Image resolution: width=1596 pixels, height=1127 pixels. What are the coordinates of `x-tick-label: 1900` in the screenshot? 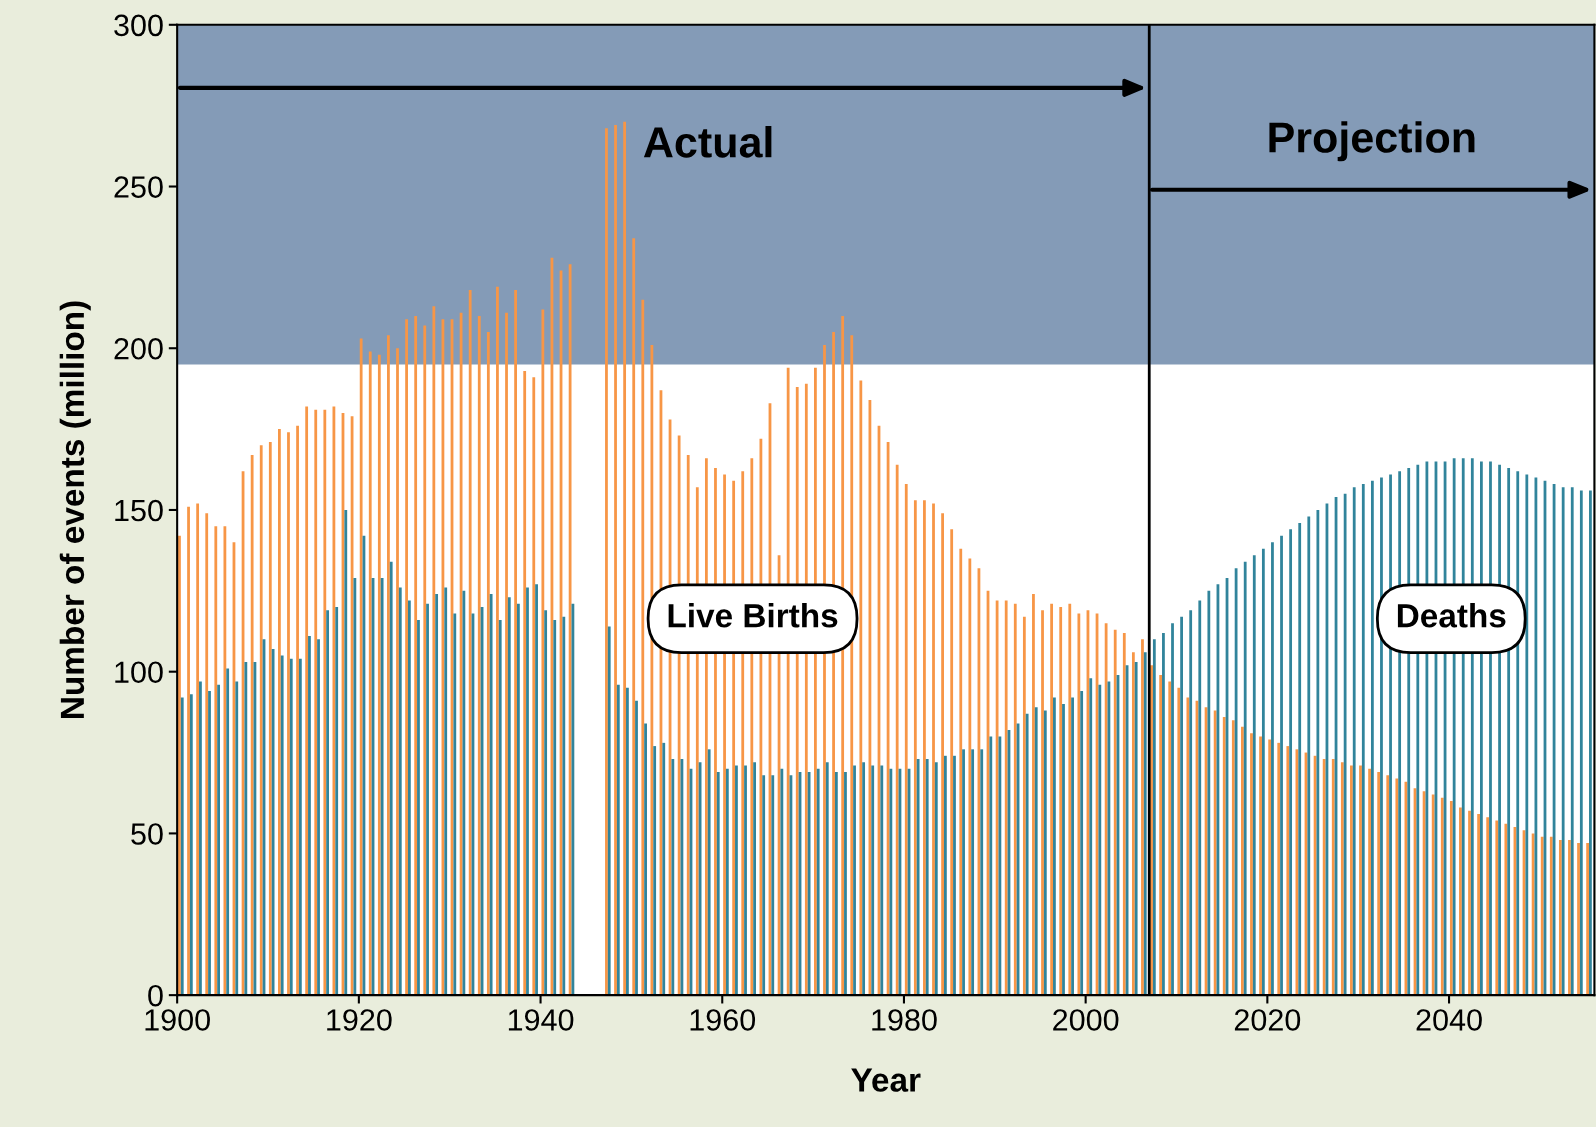 It's located at (177, 1020).